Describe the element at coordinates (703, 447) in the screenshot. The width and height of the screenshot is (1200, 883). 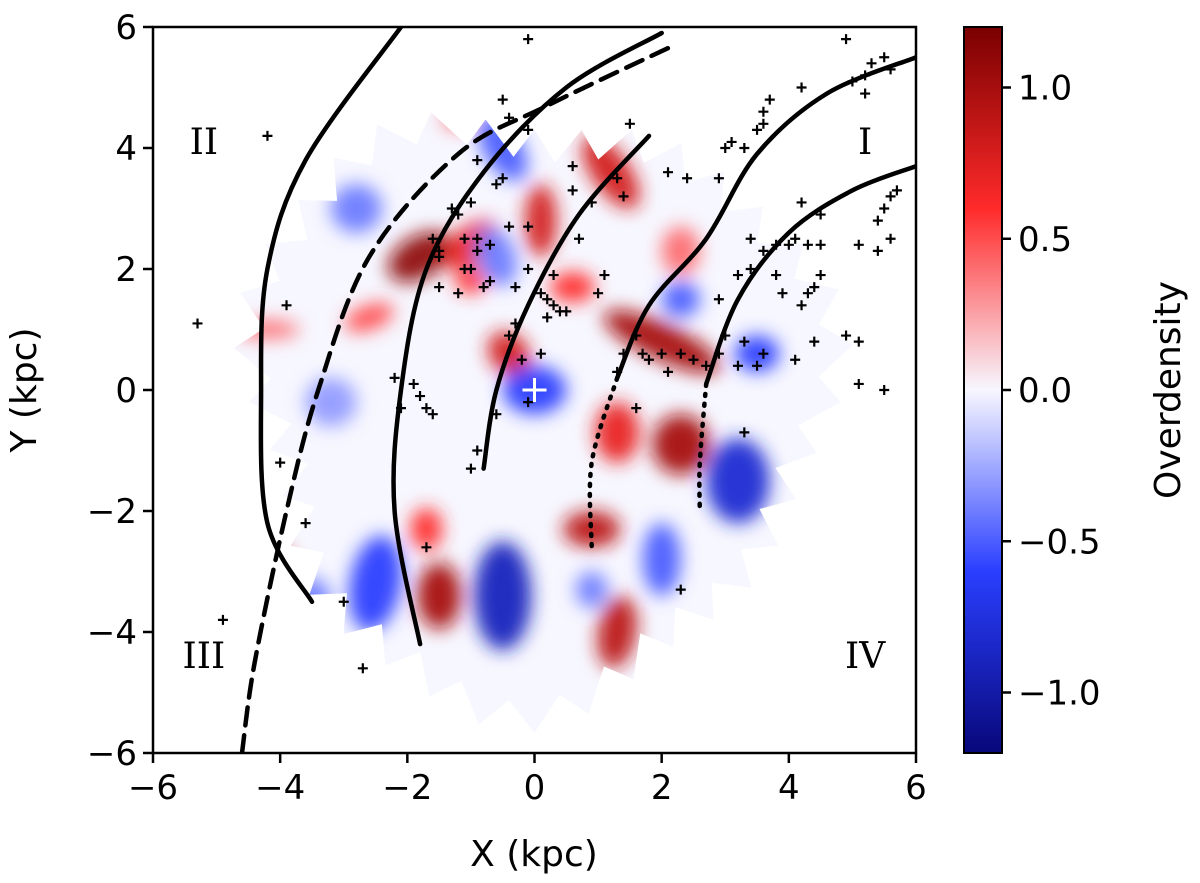
I see `spiral-arm-6-extension` at that location.